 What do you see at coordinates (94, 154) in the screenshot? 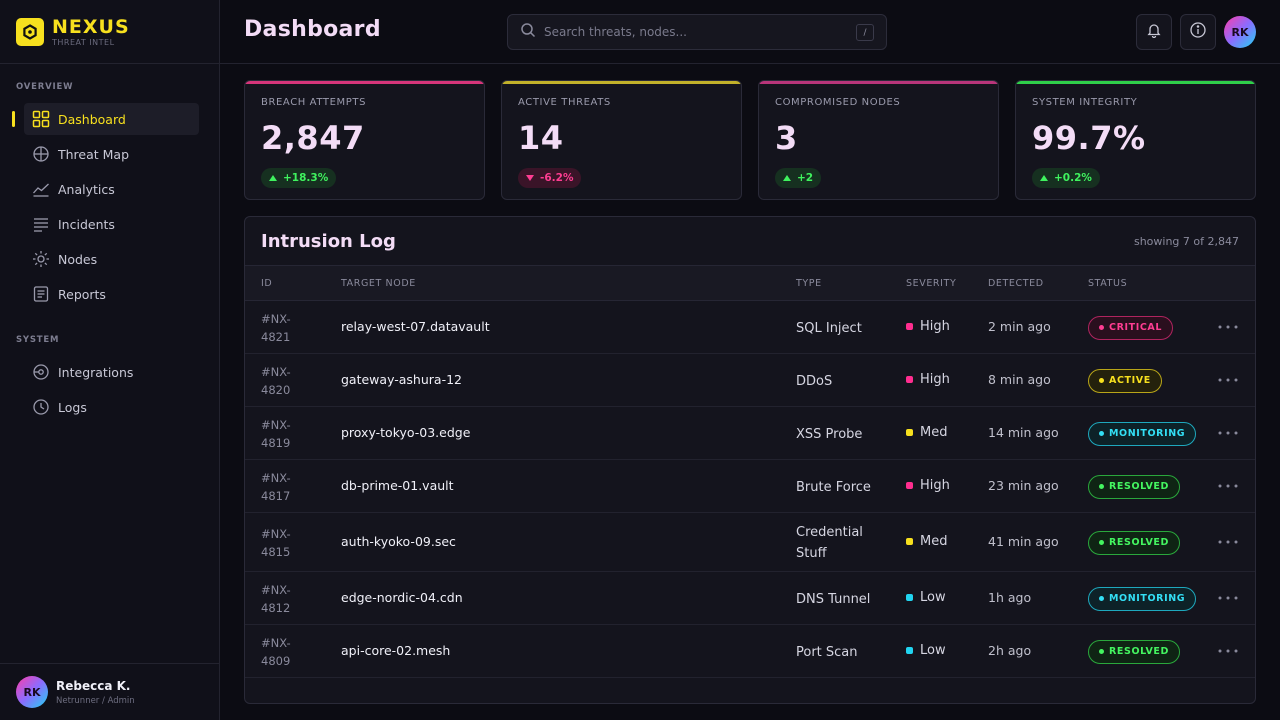
I see `sidebar-item-label: Threat Map` at bounding box center [94, 154].